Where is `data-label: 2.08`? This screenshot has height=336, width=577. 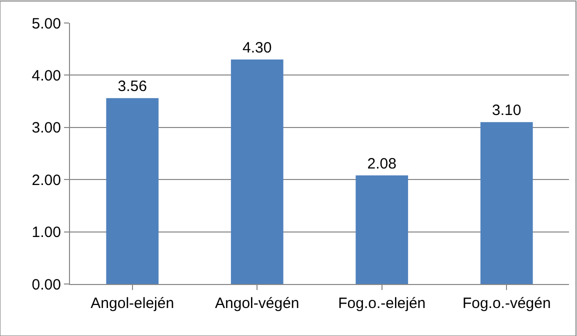
data-label: 2.08 is located at coordinates (381, 163).